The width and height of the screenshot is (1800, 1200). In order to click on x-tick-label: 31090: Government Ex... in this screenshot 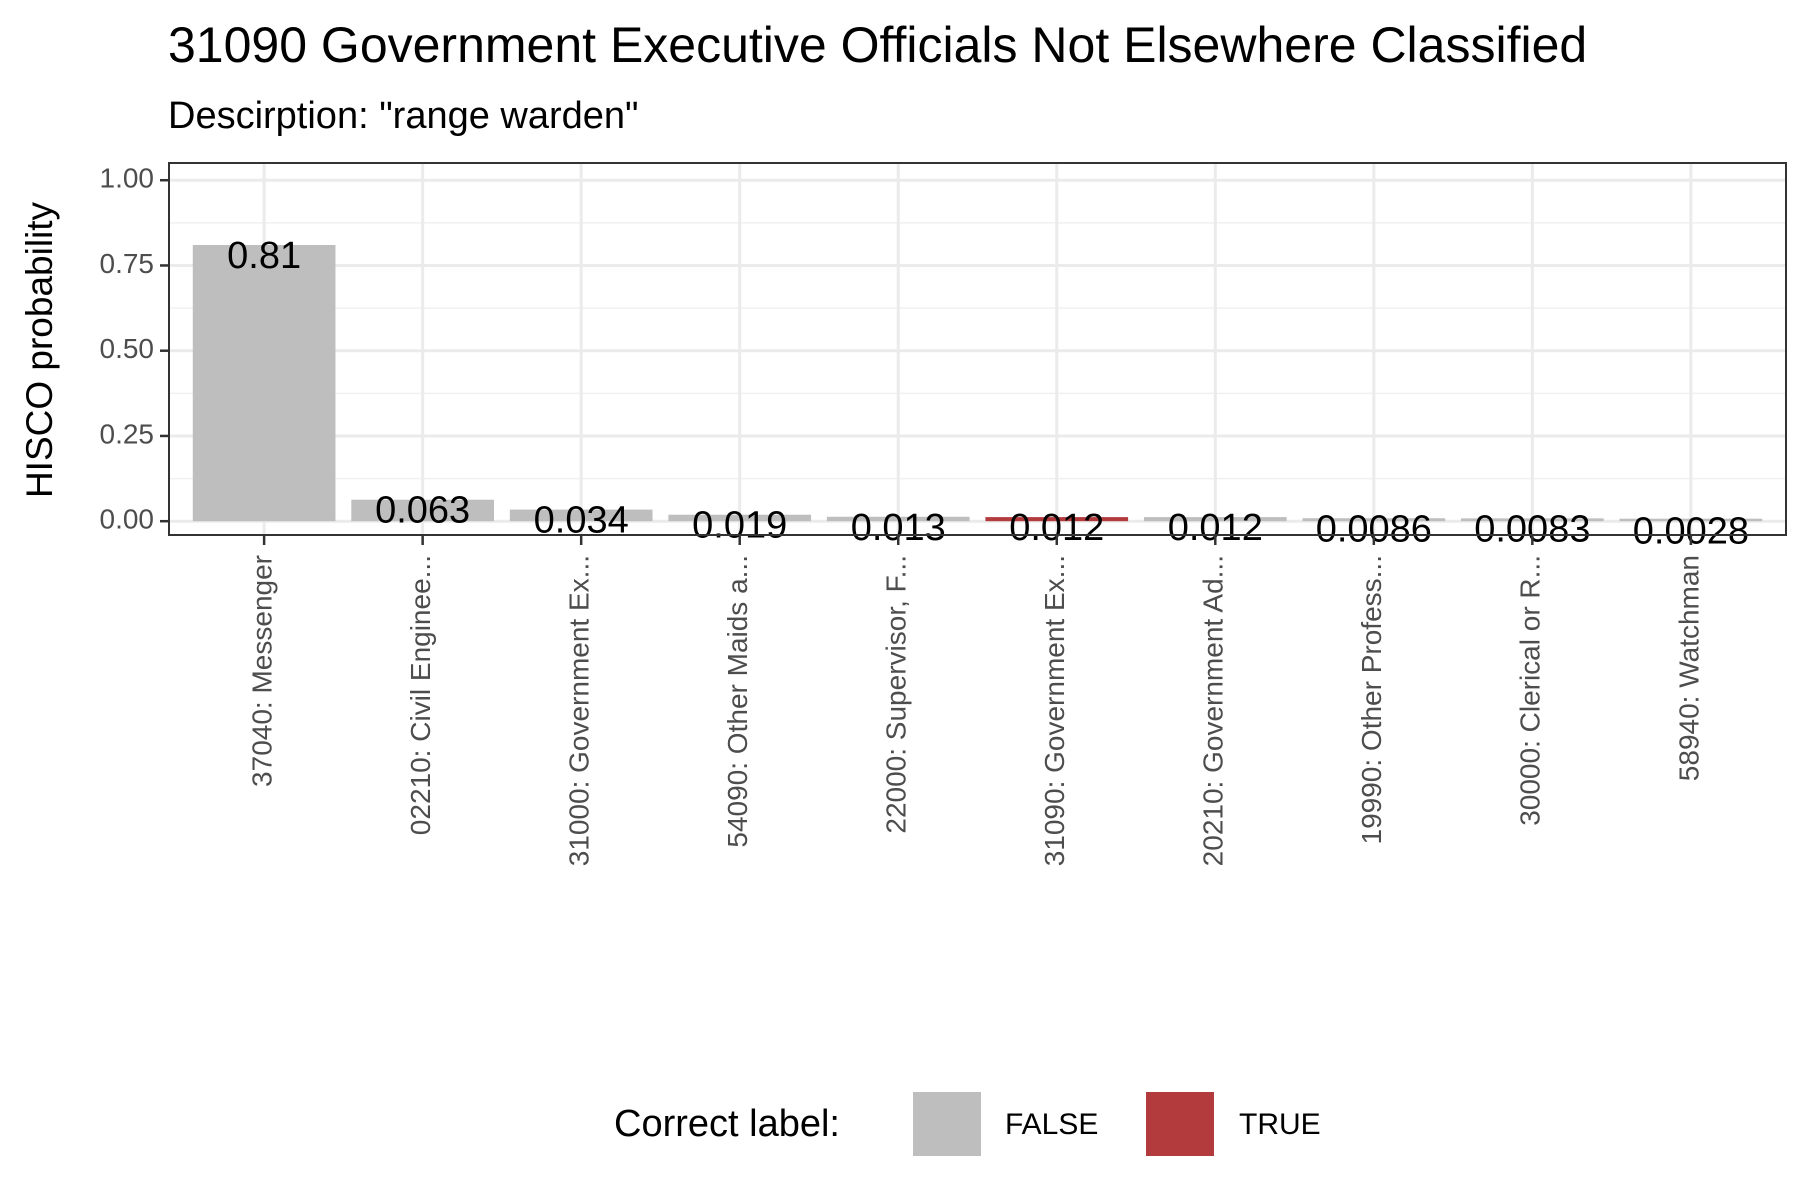, I will do `click(1054, 710)`.